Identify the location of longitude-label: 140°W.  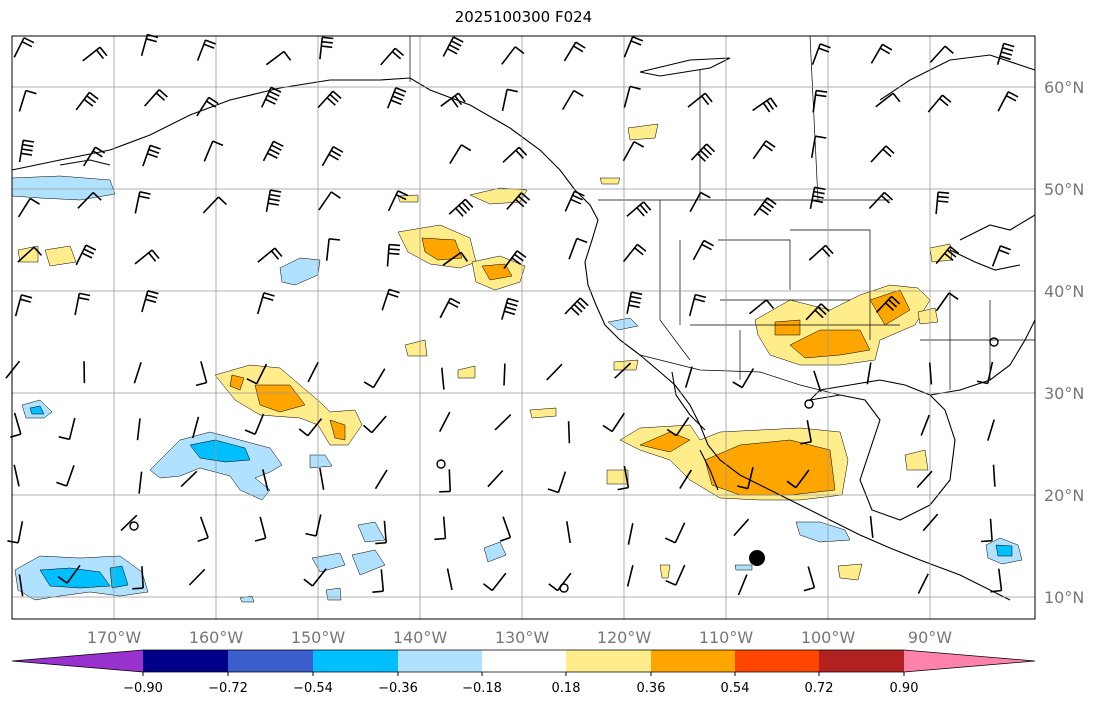
(420, 637).